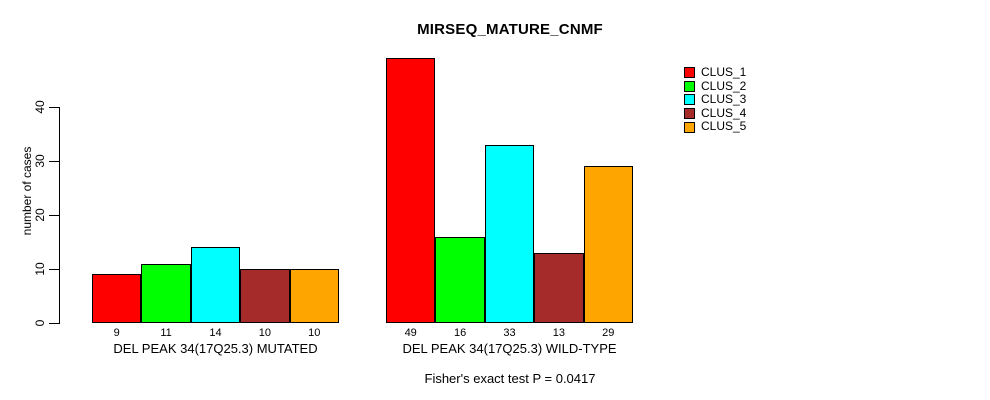 Image resolution: width=990 pixels, height=400 pixels. What do you see at coordinates (411, 190) in the screenshot?
I see `bar-clus_1-group2` at bounding box center [411, 190].